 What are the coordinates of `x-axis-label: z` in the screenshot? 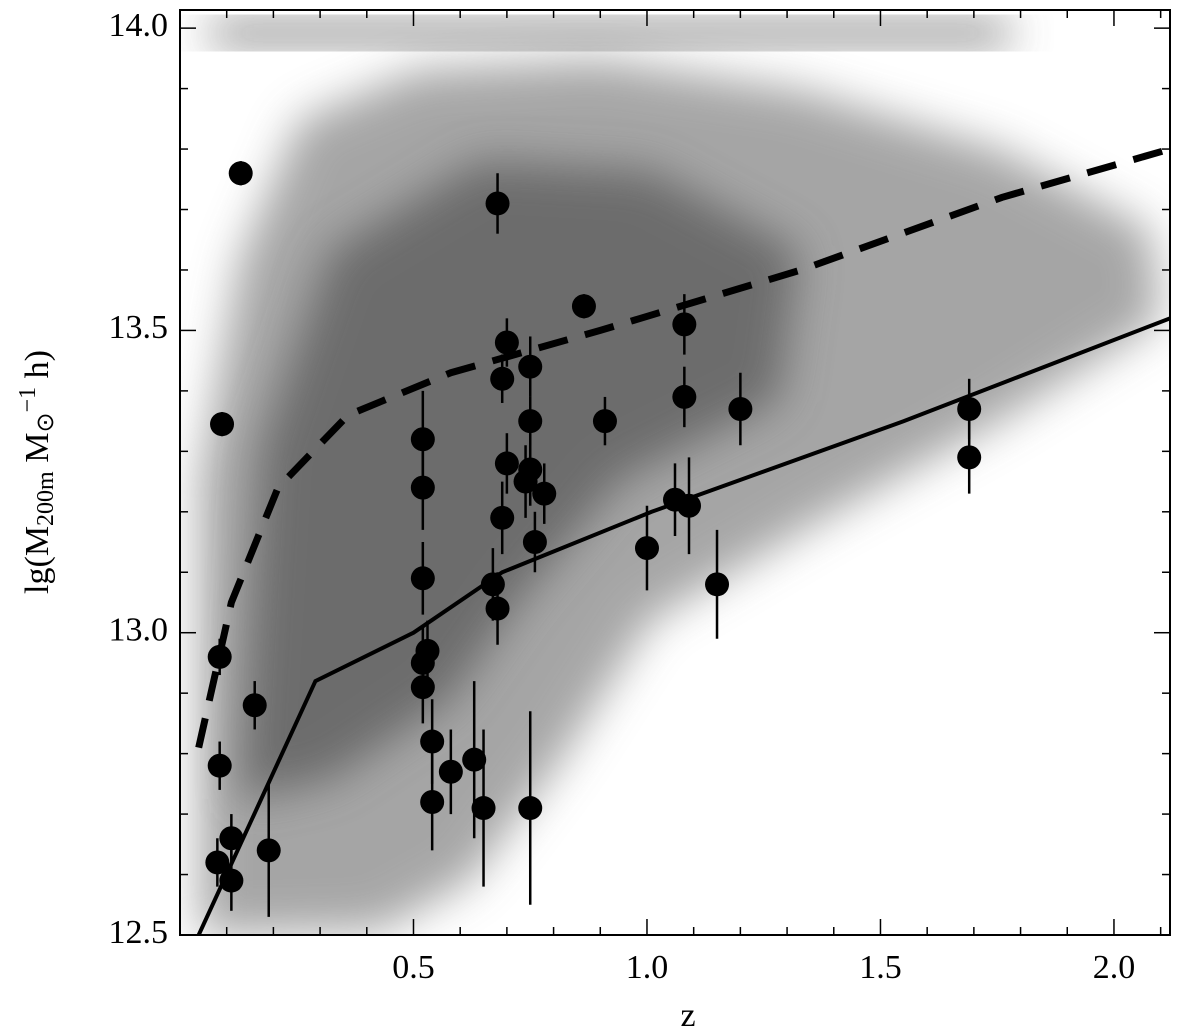 It's located at (687, 1014).